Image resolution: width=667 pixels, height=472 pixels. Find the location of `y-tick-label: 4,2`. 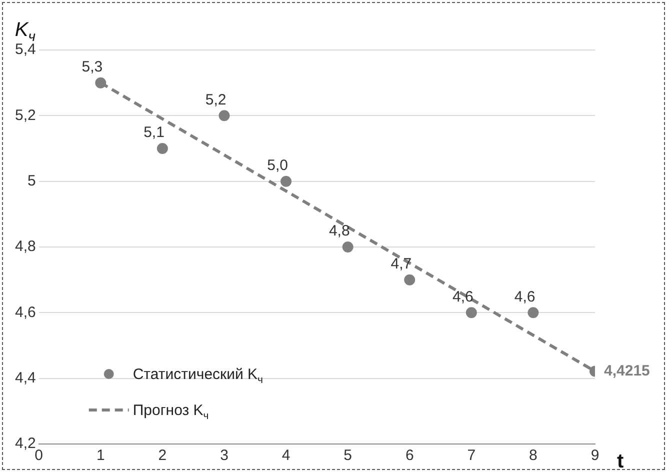

y-tick-label: 4,2 is located at coordinates (25, 443).